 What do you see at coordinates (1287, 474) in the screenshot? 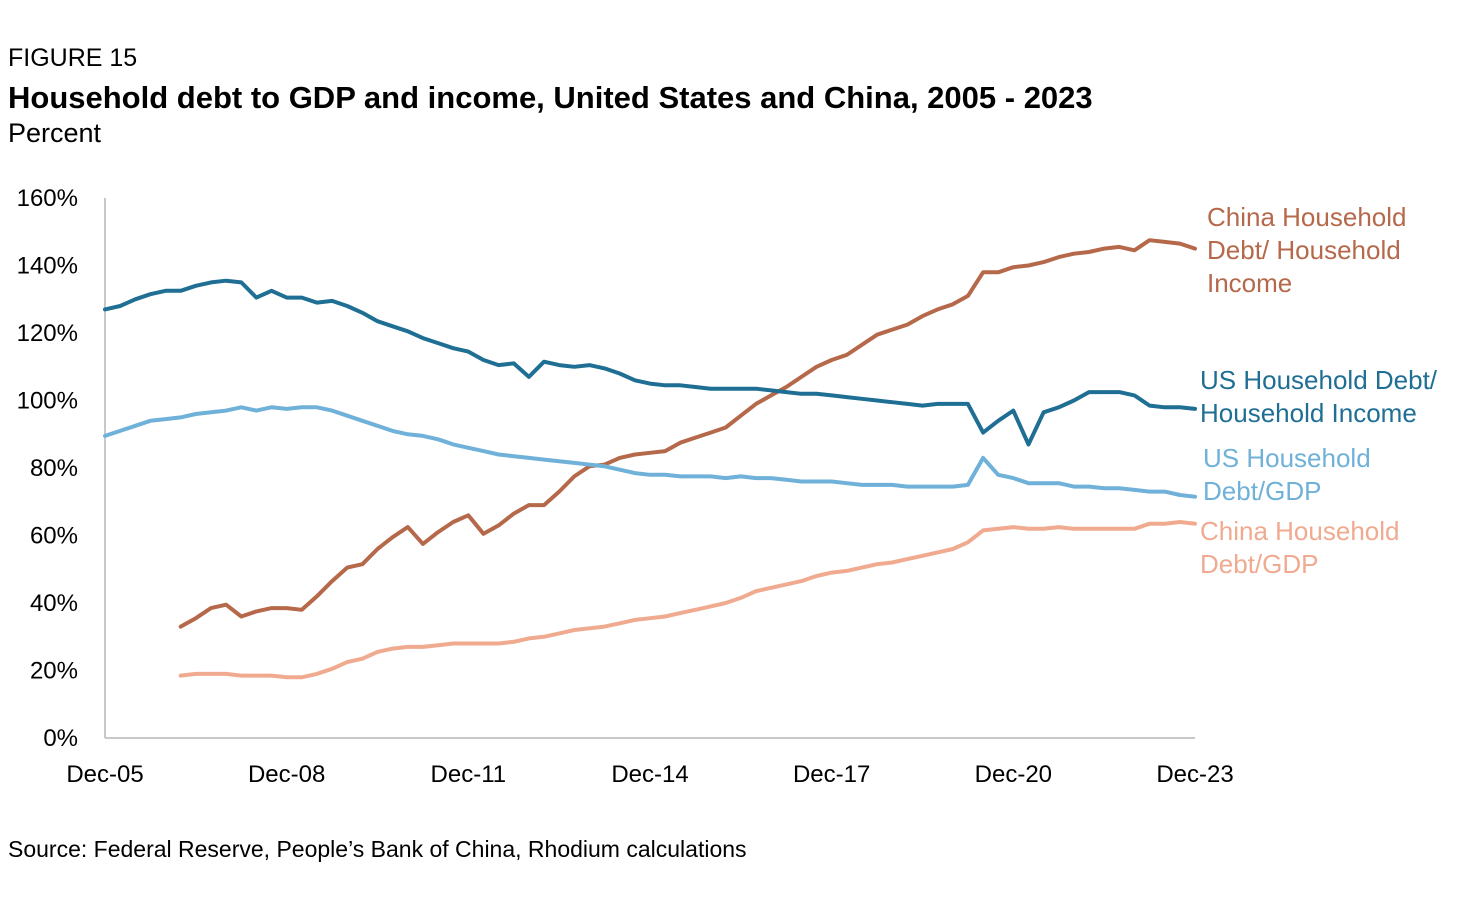
I see `series-label-2: US Household Debt/GDP` at bounding box center [1287, 474].